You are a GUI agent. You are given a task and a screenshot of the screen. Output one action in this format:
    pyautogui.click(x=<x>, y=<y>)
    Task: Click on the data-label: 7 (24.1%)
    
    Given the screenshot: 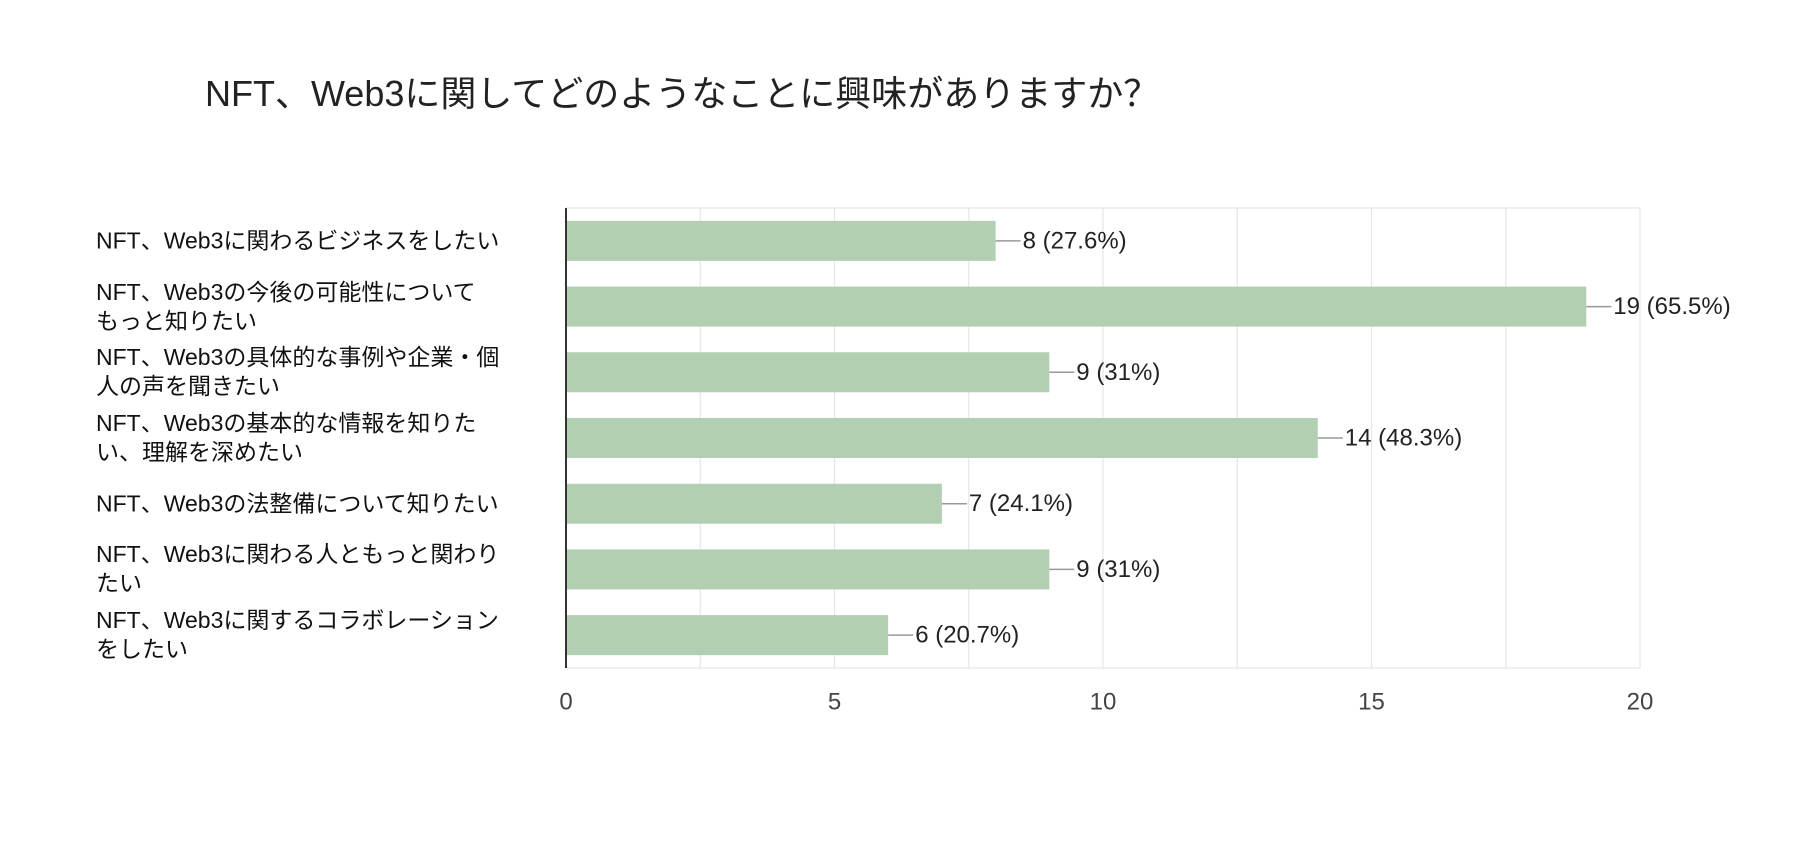 What is the action you would take?
    pyautogui.click(x=1021, y=503)
    